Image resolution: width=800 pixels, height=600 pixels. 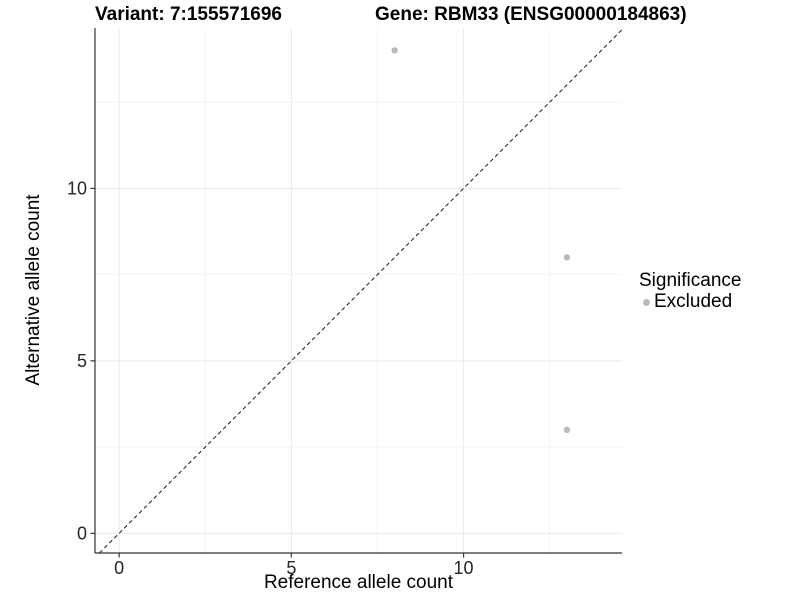 What do you see at coordinates (119, 568) in the screenshot?
I see `x-tick-label: 0` at bounding box center [119, 568].